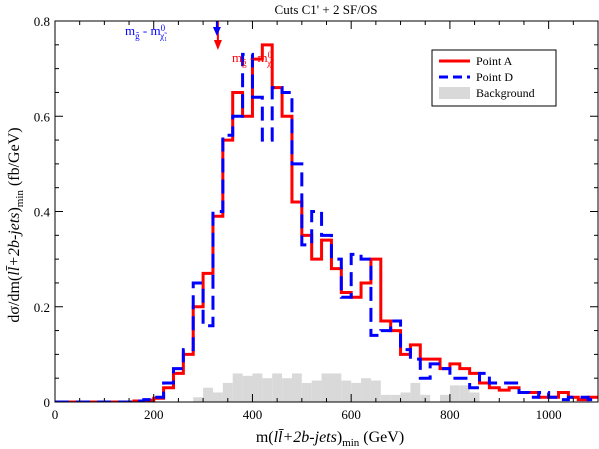 The image size is (599, 449). Describe the element at coordinates (216, 31) in the screenshot. I see `blue-arrow-head` at that location.